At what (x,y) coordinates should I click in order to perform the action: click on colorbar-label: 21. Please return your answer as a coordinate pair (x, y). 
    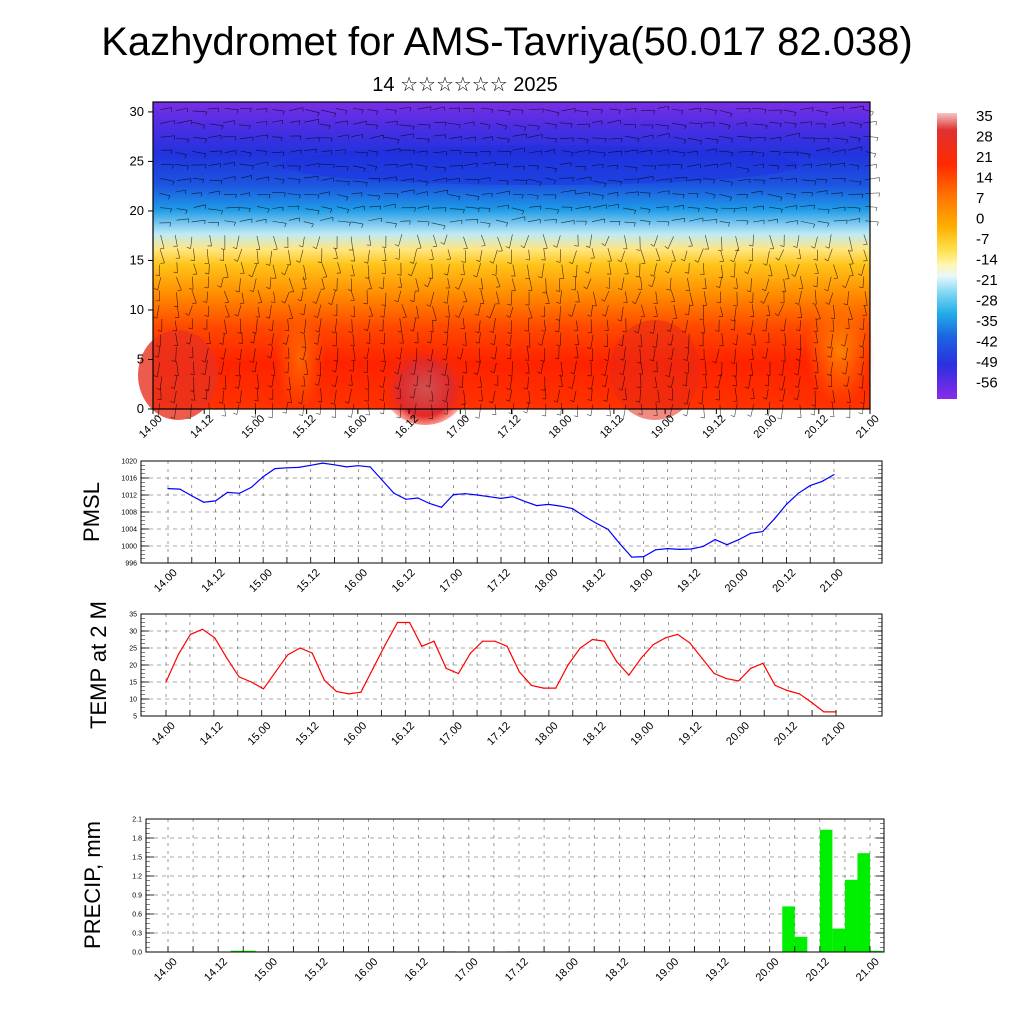
    Looking at the image, I should click on (984, 157).